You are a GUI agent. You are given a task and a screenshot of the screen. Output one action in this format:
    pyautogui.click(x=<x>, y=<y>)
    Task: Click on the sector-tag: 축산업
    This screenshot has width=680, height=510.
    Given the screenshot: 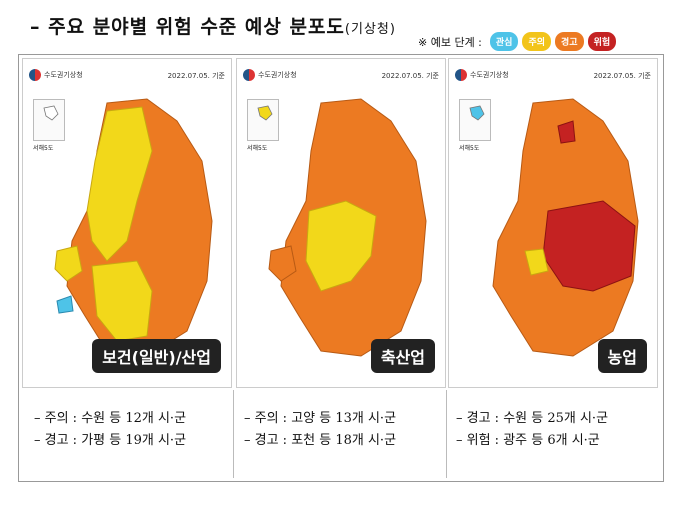 What is the action you would take?
    pyautogui.click(x=402, y=356)
    